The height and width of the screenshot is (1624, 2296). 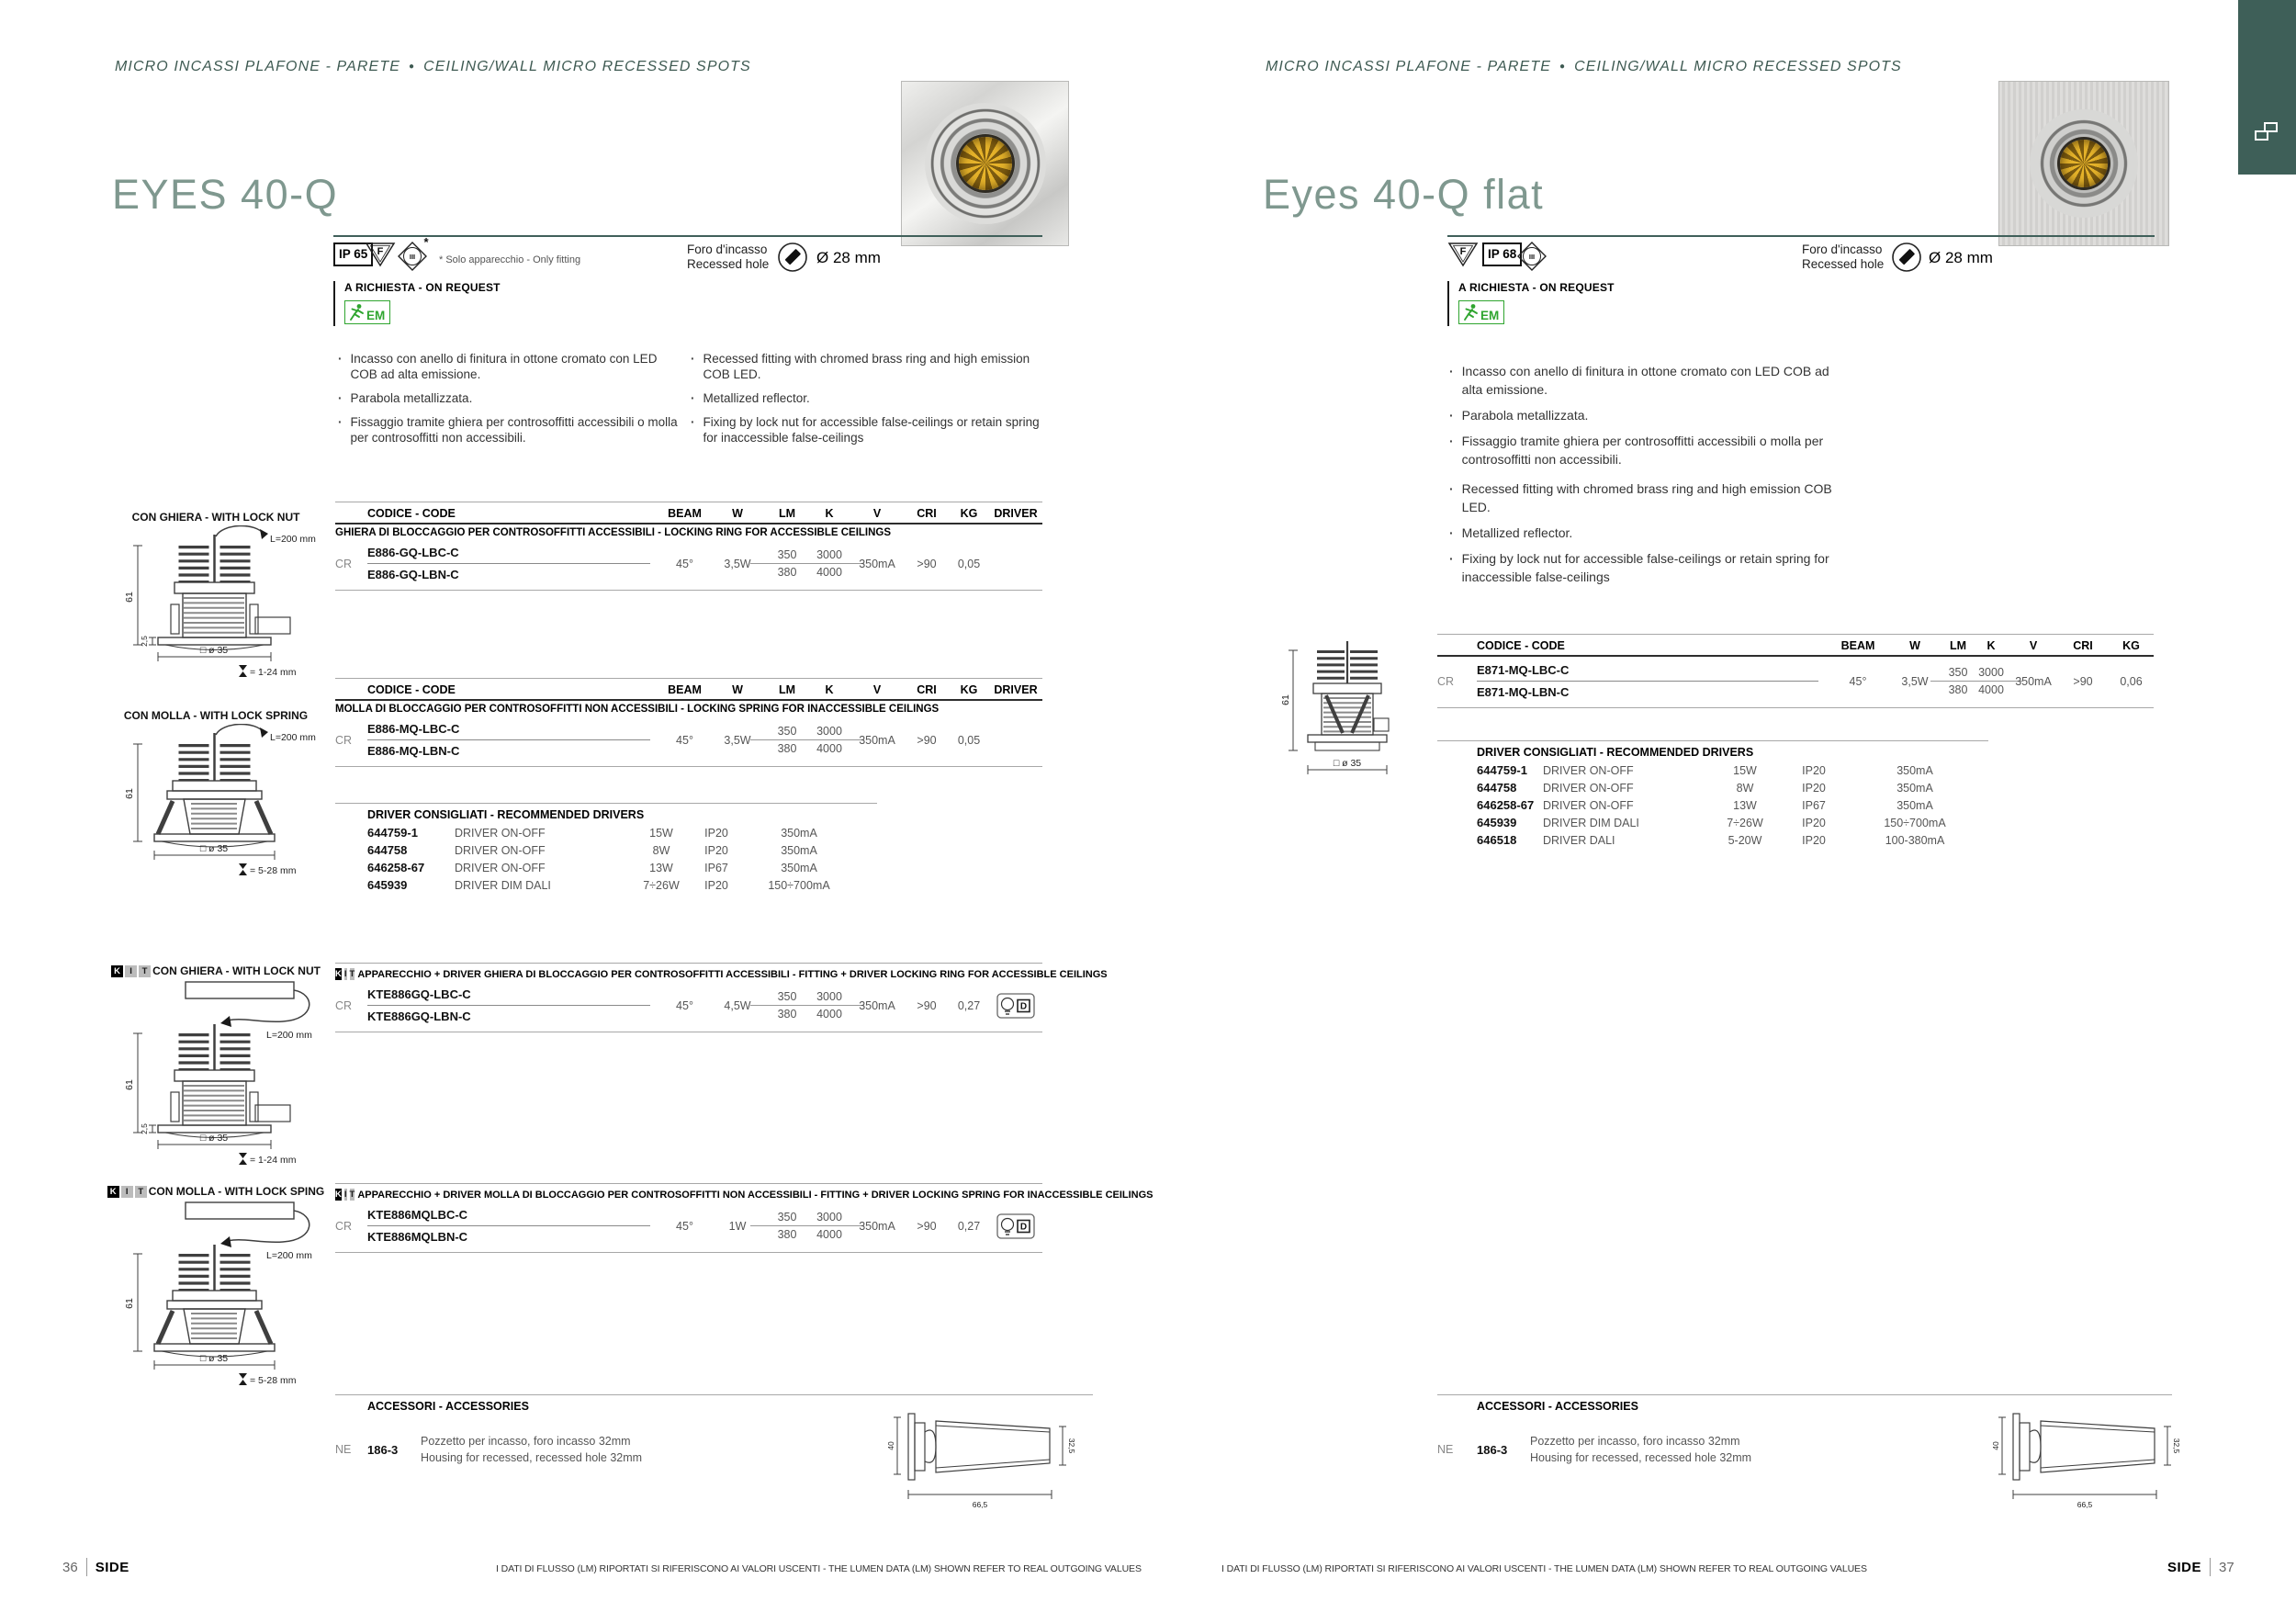 I want to click on diagram-caption-kit-lock-nut: K I T CON GHIERA - WITH LOCK NUT, so click(x=216, y=970).